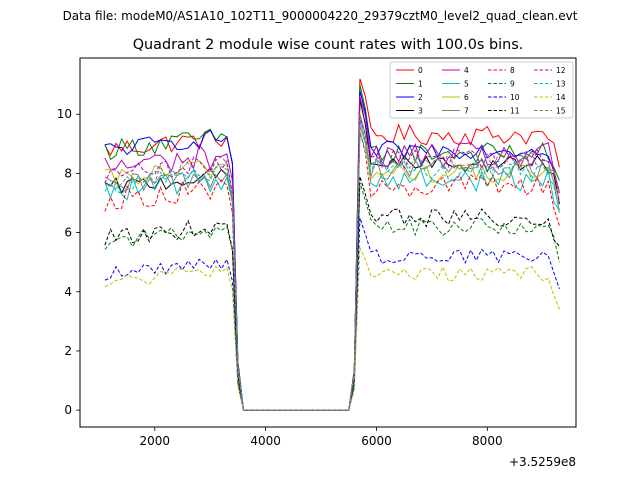  I want to click on legend-label-10: 10, so click(515, 97).